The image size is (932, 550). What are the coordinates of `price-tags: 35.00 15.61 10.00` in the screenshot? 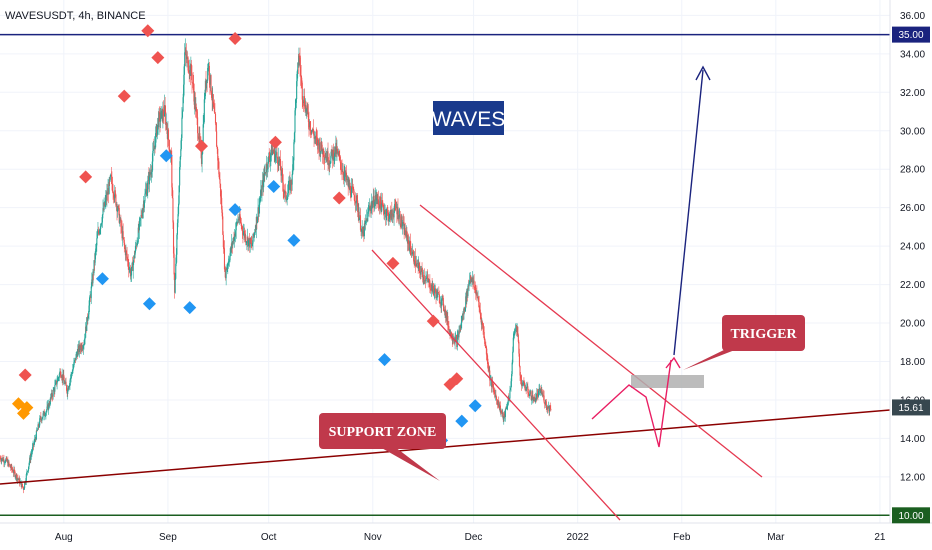 It's located at (911, 275).